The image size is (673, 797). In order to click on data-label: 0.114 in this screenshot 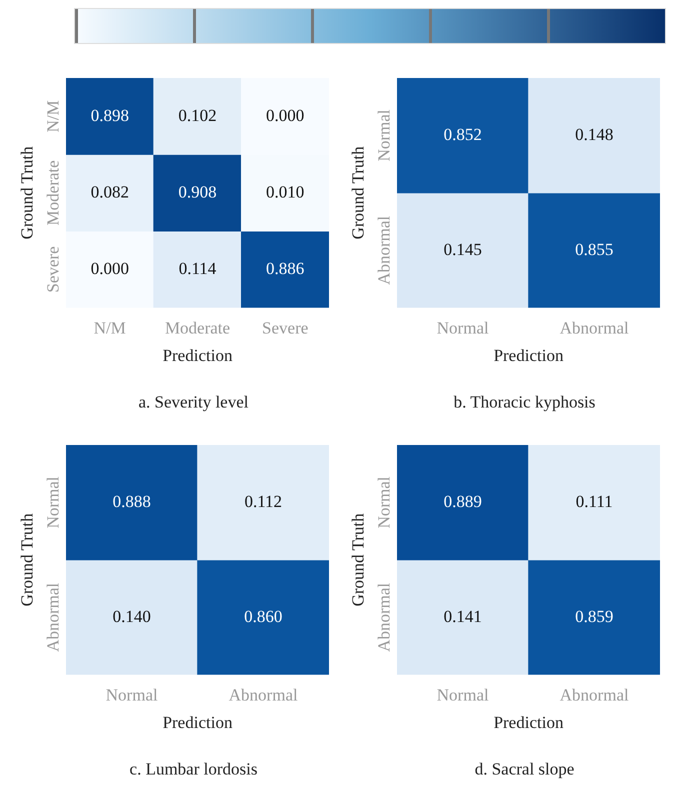, I will do `click(197, 268)`.